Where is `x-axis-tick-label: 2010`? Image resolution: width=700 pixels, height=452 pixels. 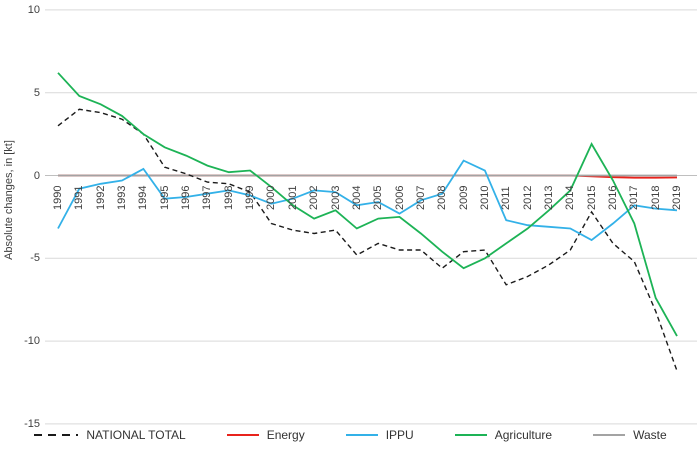
x-axis-tick-label: 2010 is located at coordinates (484, 197).